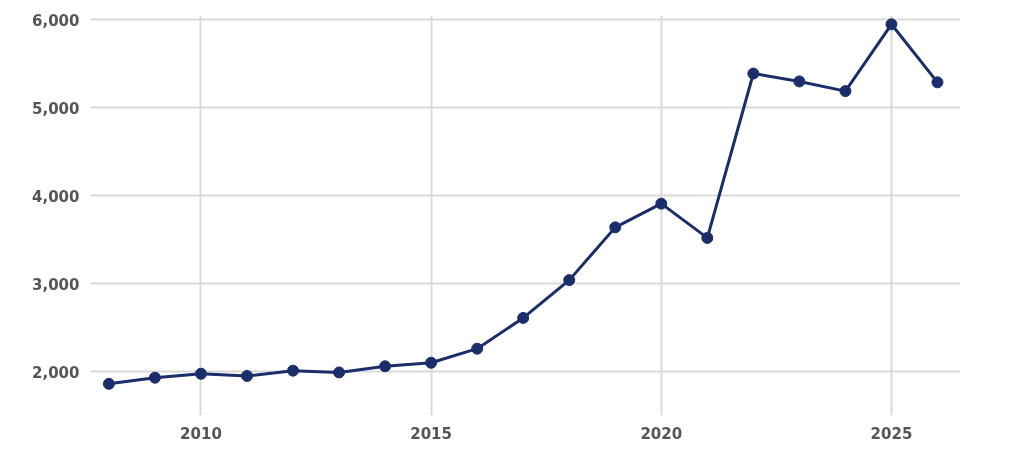 This screenshot has width=1024, height=462. What do you see at coordinates (891, 433) in the screenshot?
I see `x-tick-label: 2025` at bounding box center [891, 433].